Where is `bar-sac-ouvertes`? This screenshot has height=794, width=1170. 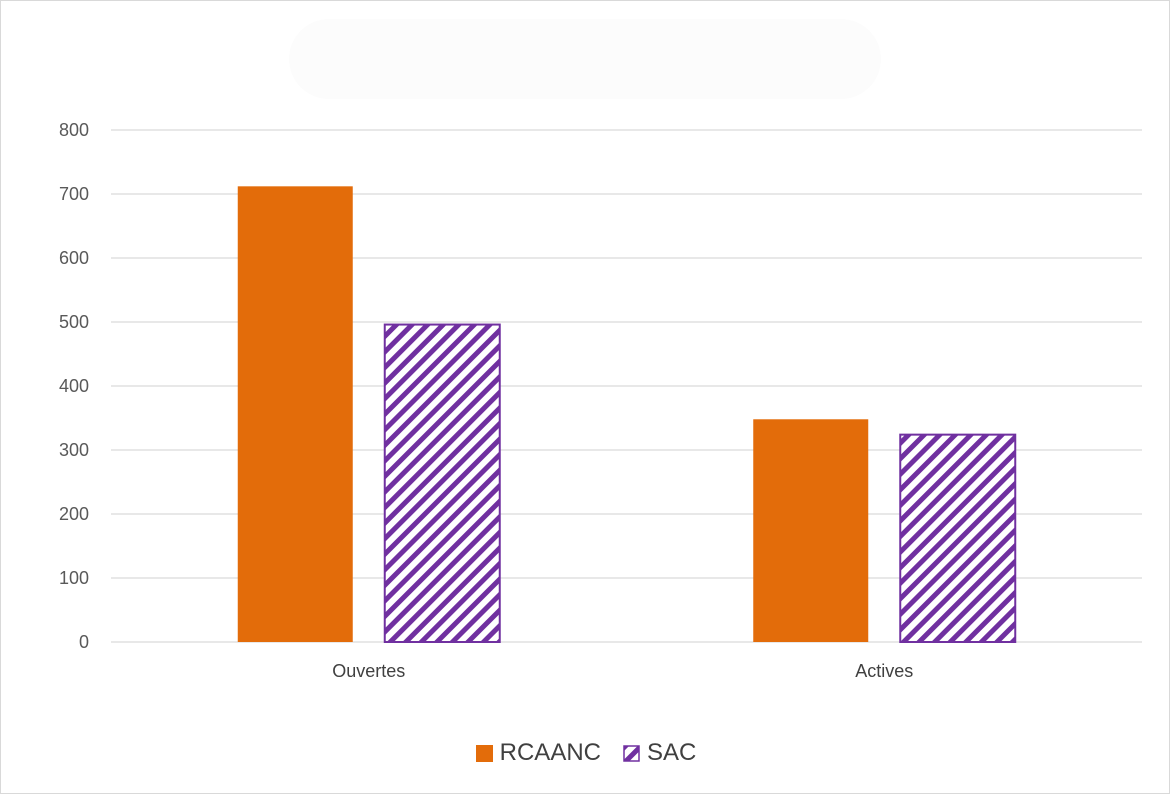
bar-sac-ouvertes is located at coordinates (442, 483).